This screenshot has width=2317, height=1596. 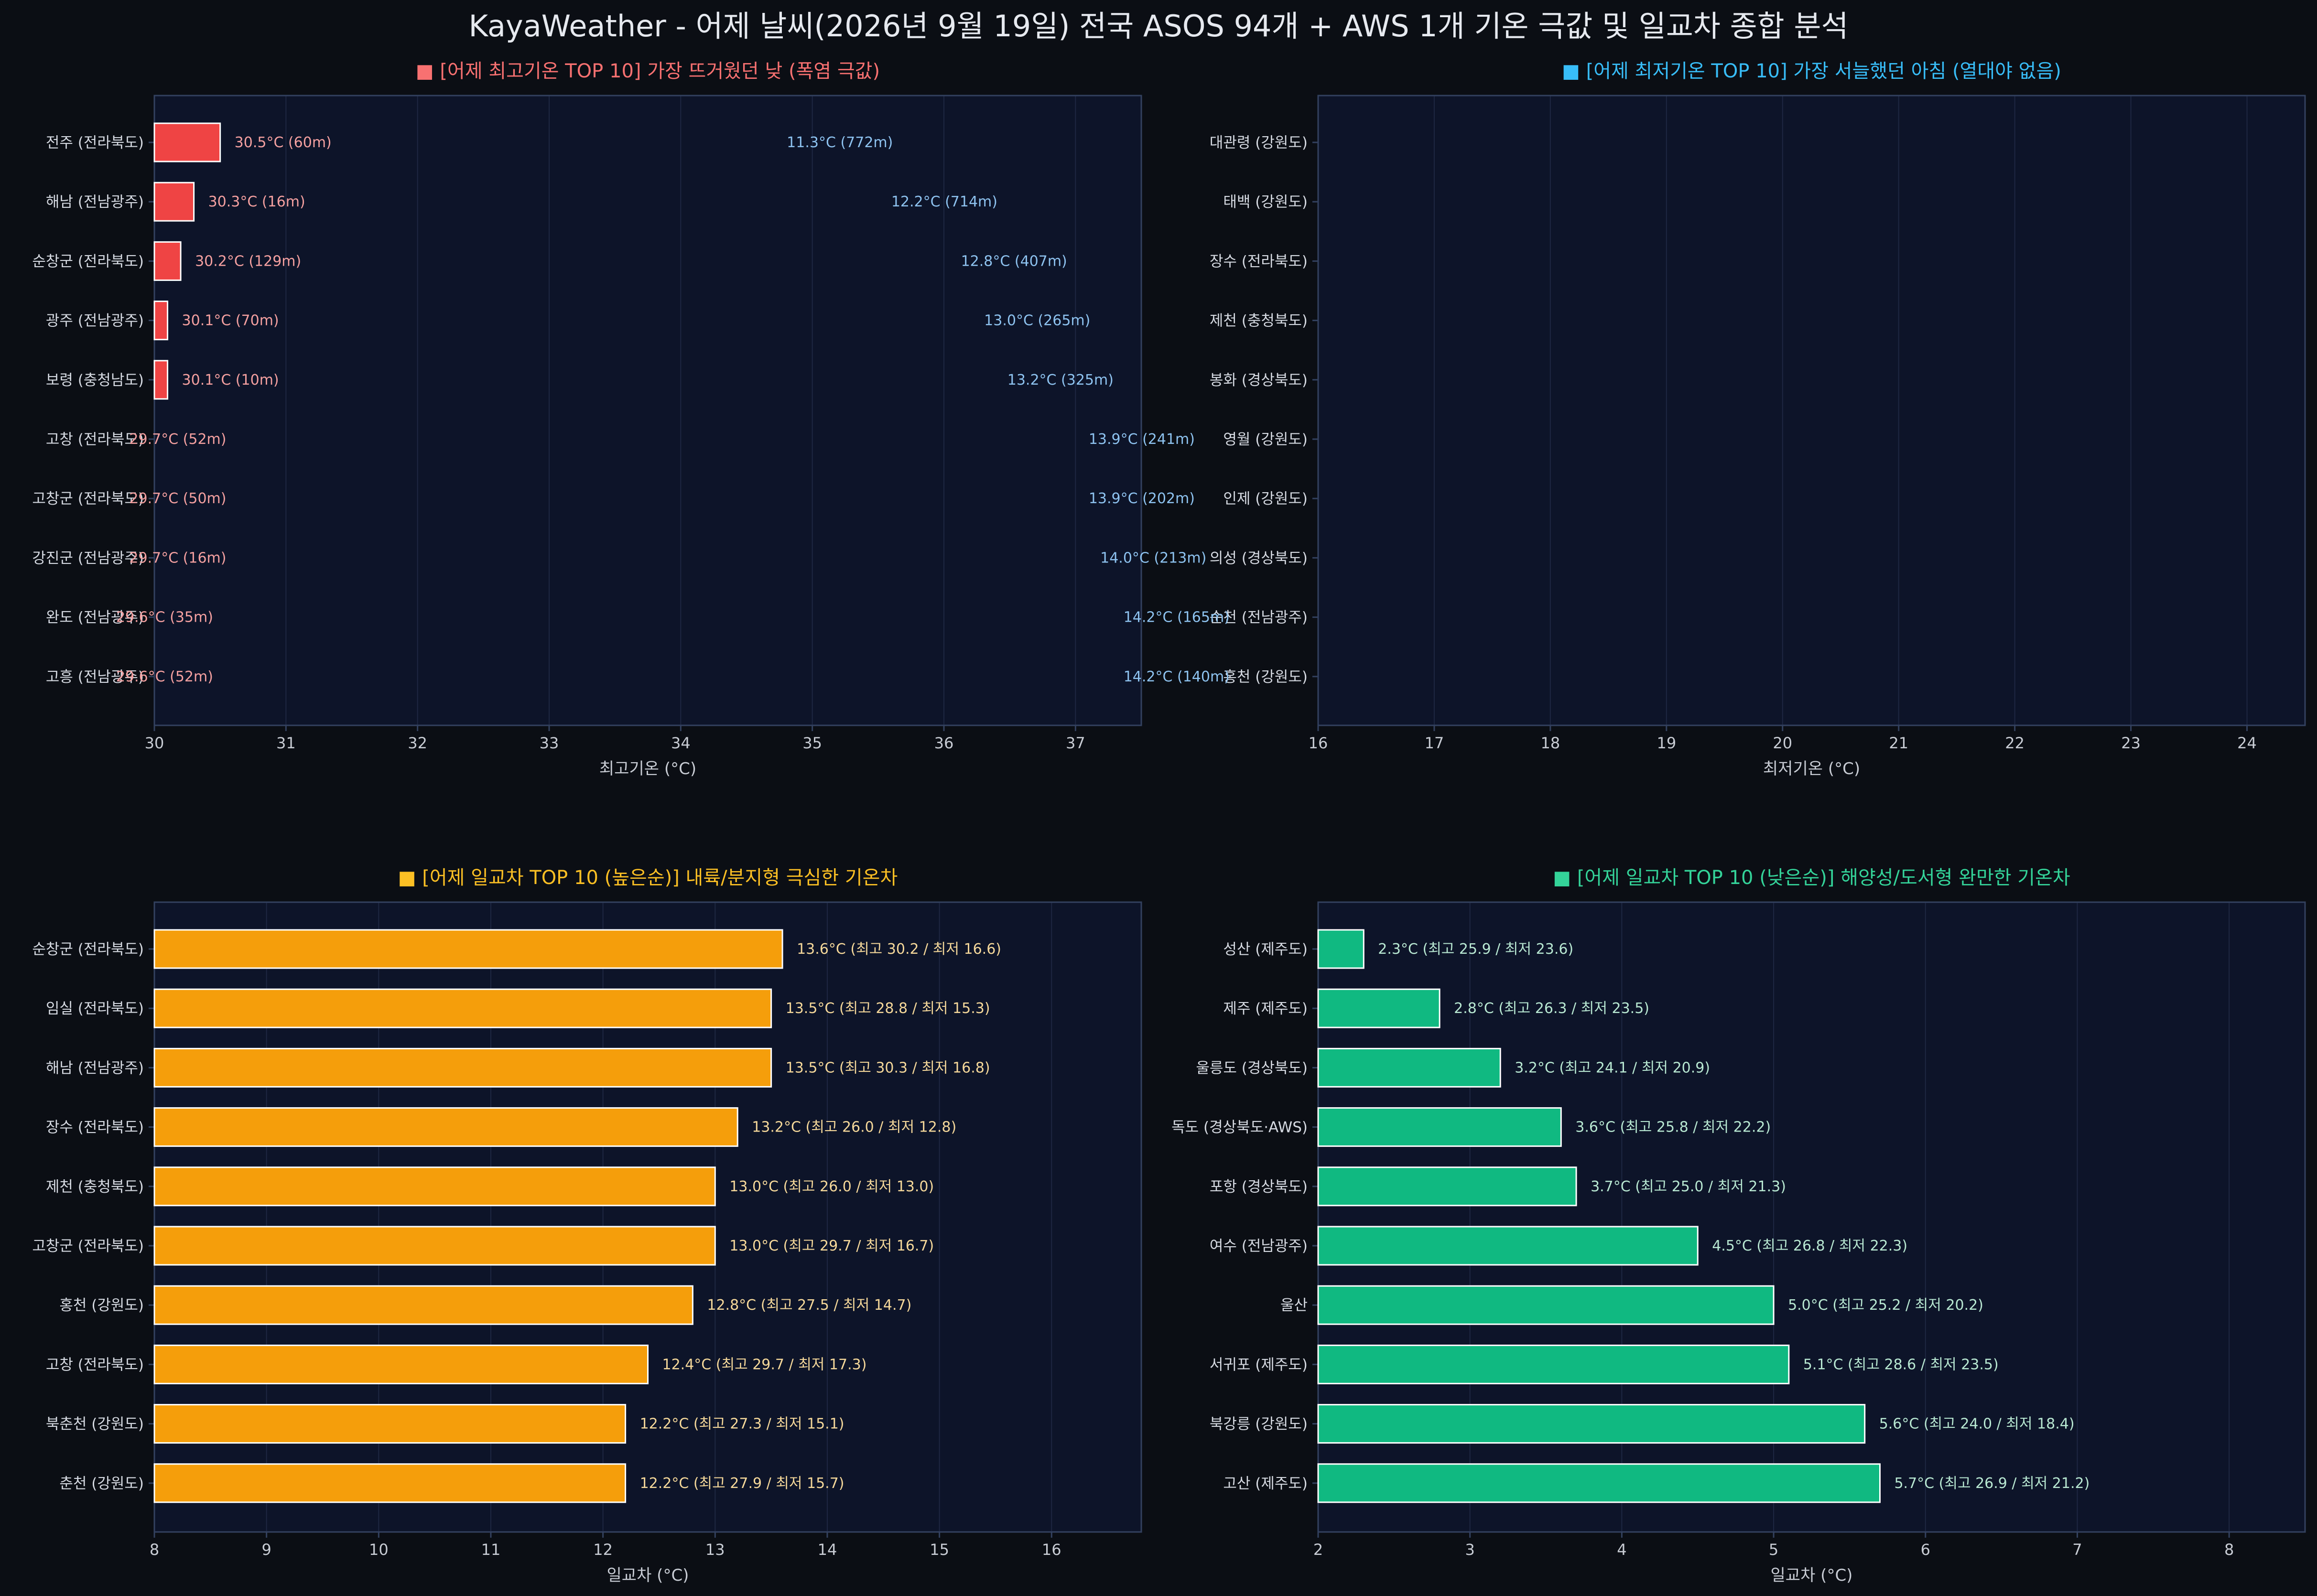 I want to click on max-temp-category-label: 고창군 (전라북도), so click(x=88, y=499).